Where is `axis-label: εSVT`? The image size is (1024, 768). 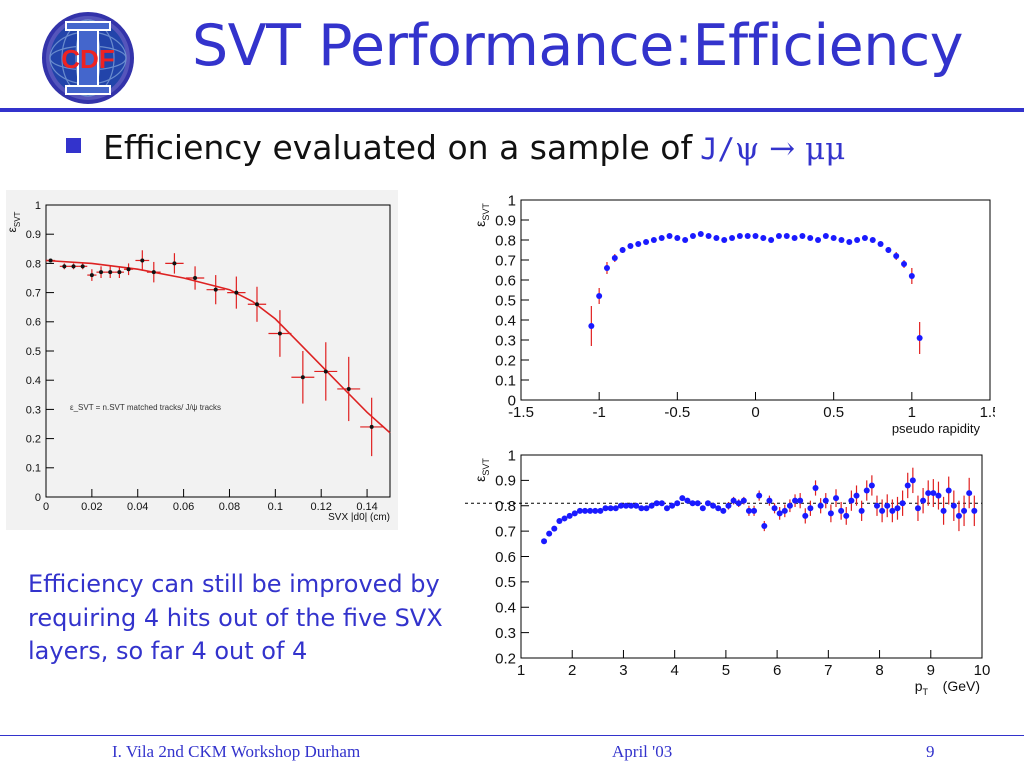
axis-label: εSVT is located at coordinates (481, 215).